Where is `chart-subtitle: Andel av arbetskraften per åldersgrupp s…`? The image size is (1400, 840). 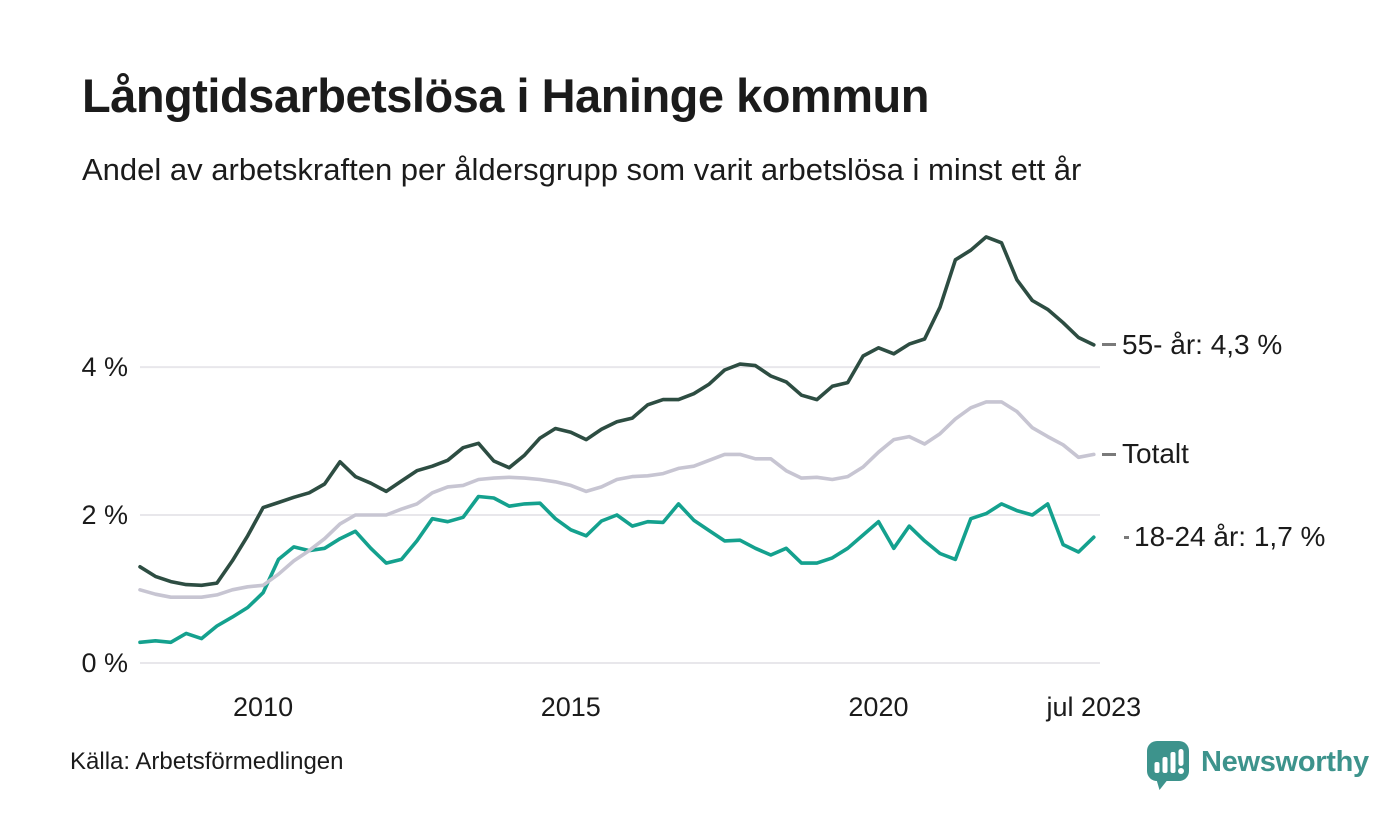 chart-subtitle: Andel av arbetskraften per åldersgrupp s… is located at coordinates (582, 169).